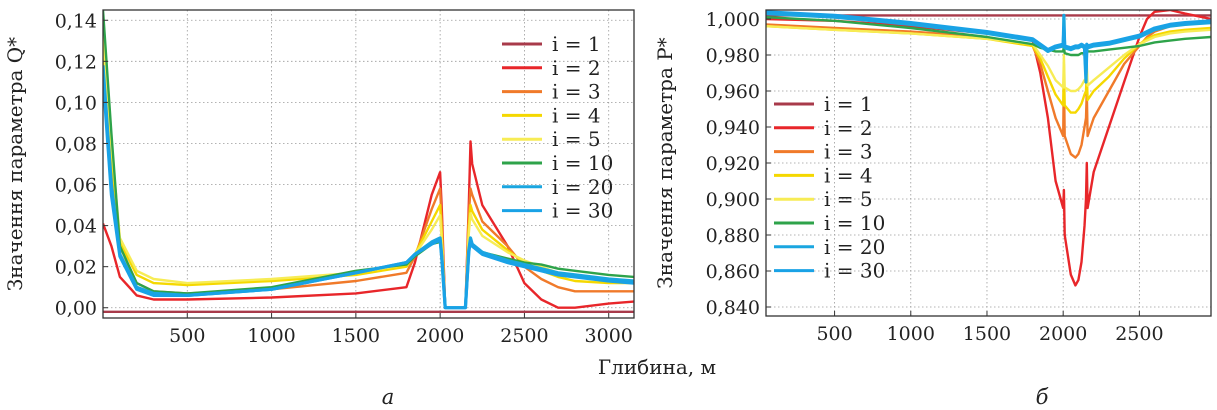  What do you see at coordinates (733, 236) in the screenshot?
I see `y-tick-label: 0,880` at bounding box center [733, 236].